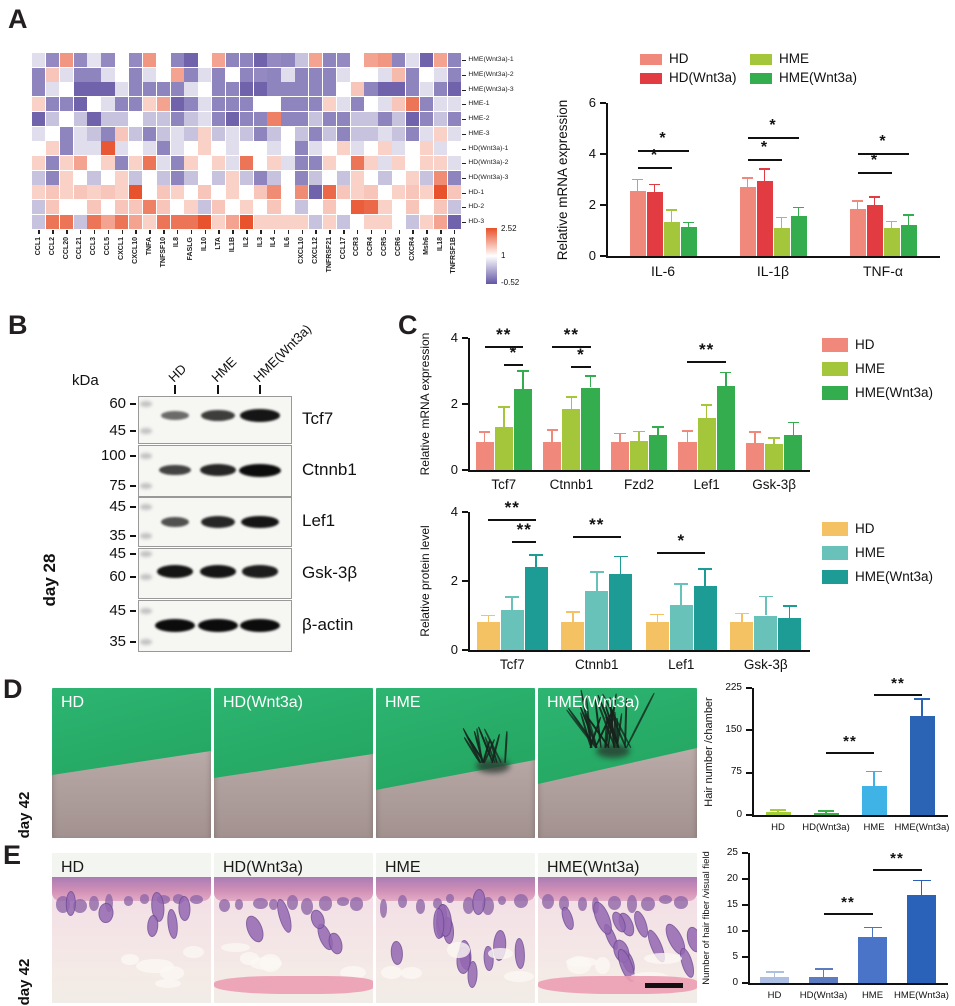 The height and width of the screenshot is (1006, 955). Describe the element at coordinates (479, 119) in the screenshot. I see `heatmap-row-label: HME-2` at that location.